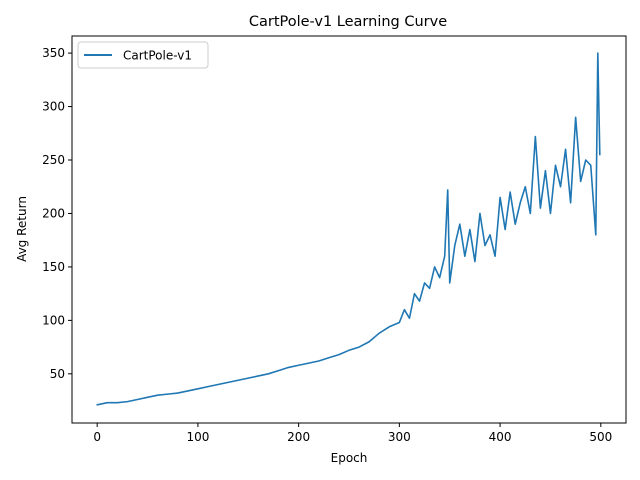 Image resolution: width=640 pixels, height=480 pixels. I want to click on x-tick-label: 200, so click(298, 437).